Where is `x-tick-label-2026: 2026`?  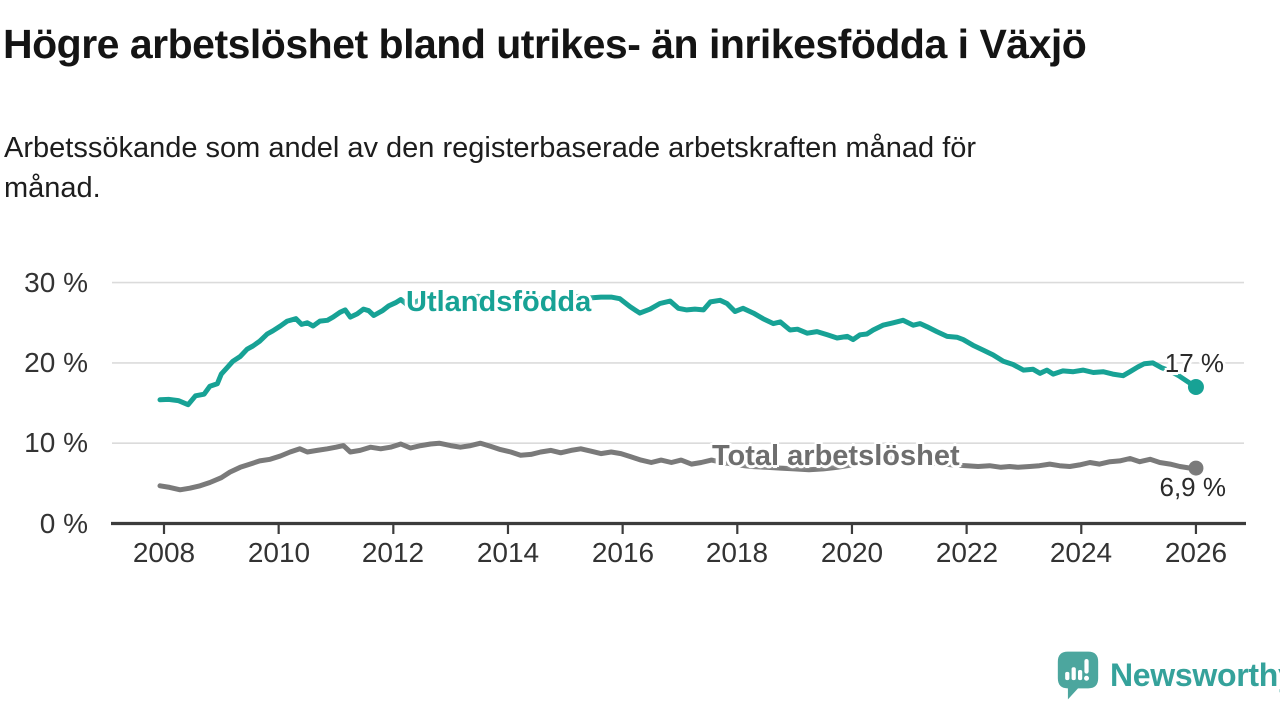 x-tick-label-2026: 2026 is located at coordinates (1196, 552).